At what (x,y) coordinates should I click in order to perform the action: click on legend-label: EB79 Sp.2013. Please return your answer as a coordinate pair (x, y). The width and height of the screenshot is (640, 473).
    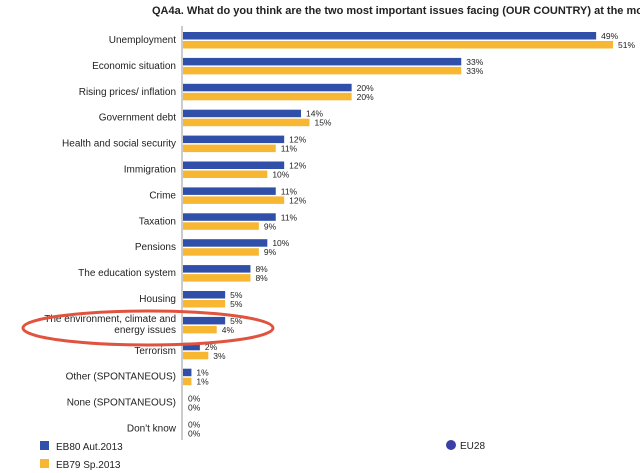
    Looking at the image, I should click on (88, 465).